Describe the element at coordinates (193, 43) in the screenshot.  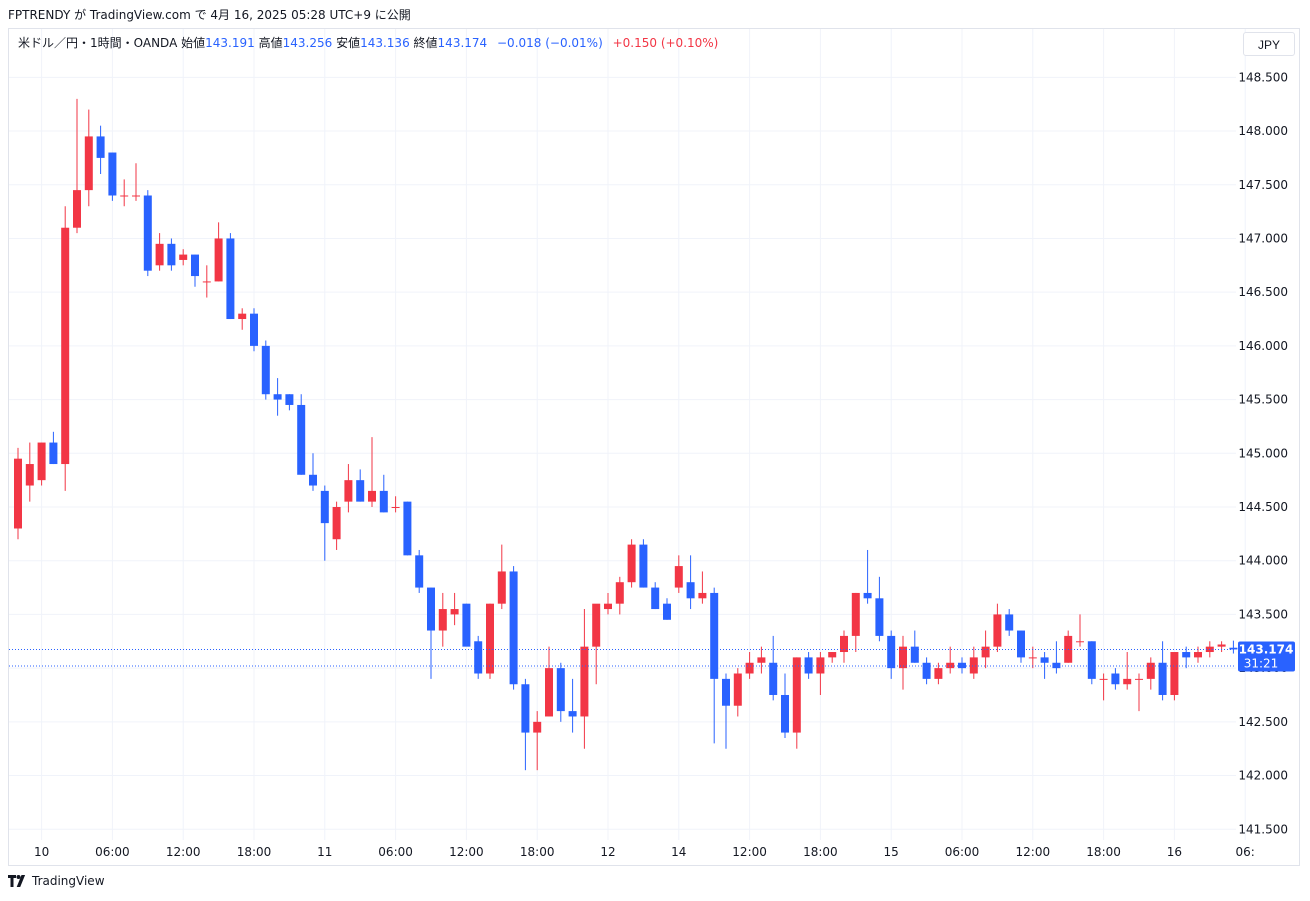
I see `legend-open-label: 始値` at that location.